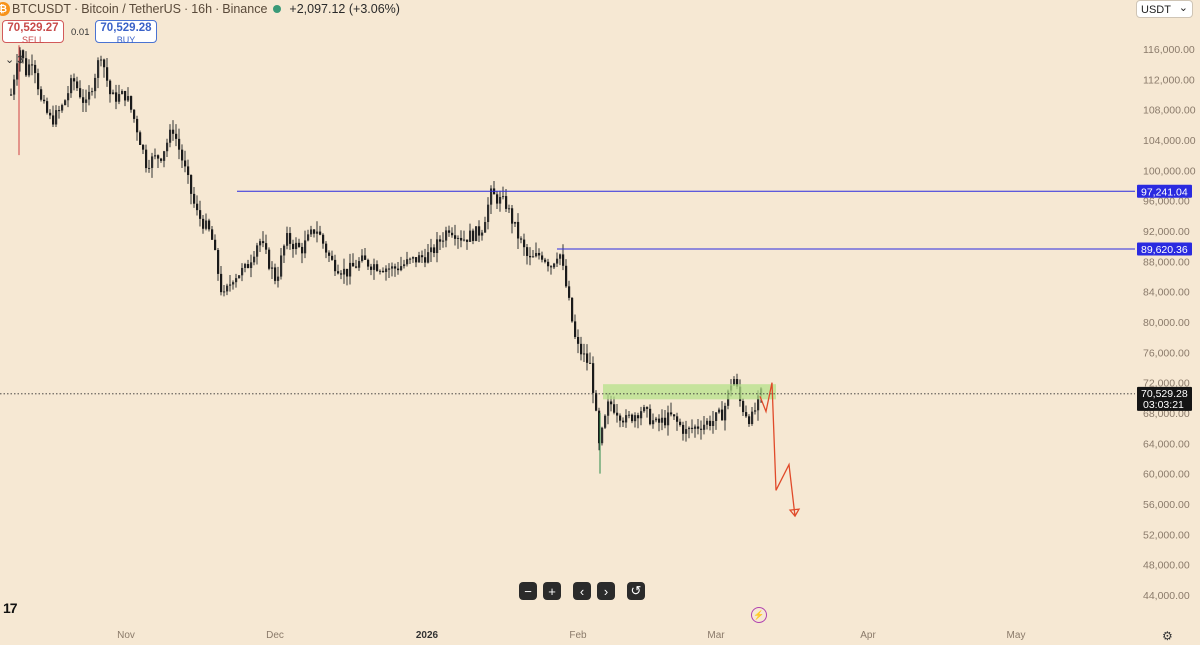 The image size is (1200, 645). Describe the element at coordinates (10, 608) in the screenshot. I see `tradingview-logo-icon: 17` at that location.